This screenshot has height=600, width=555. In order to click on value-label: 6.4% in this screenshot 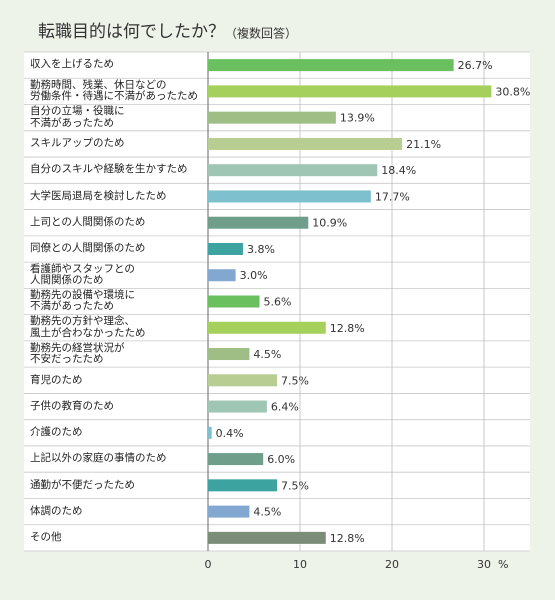, I will do `click(285, 407)`.